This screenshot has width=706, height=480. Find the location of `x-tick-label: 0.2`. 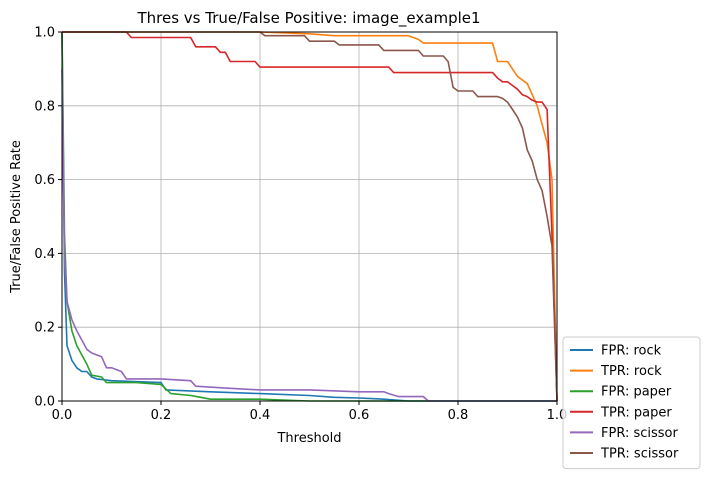

x-tick-label: 0.2 is located at coordinates (161, 415).